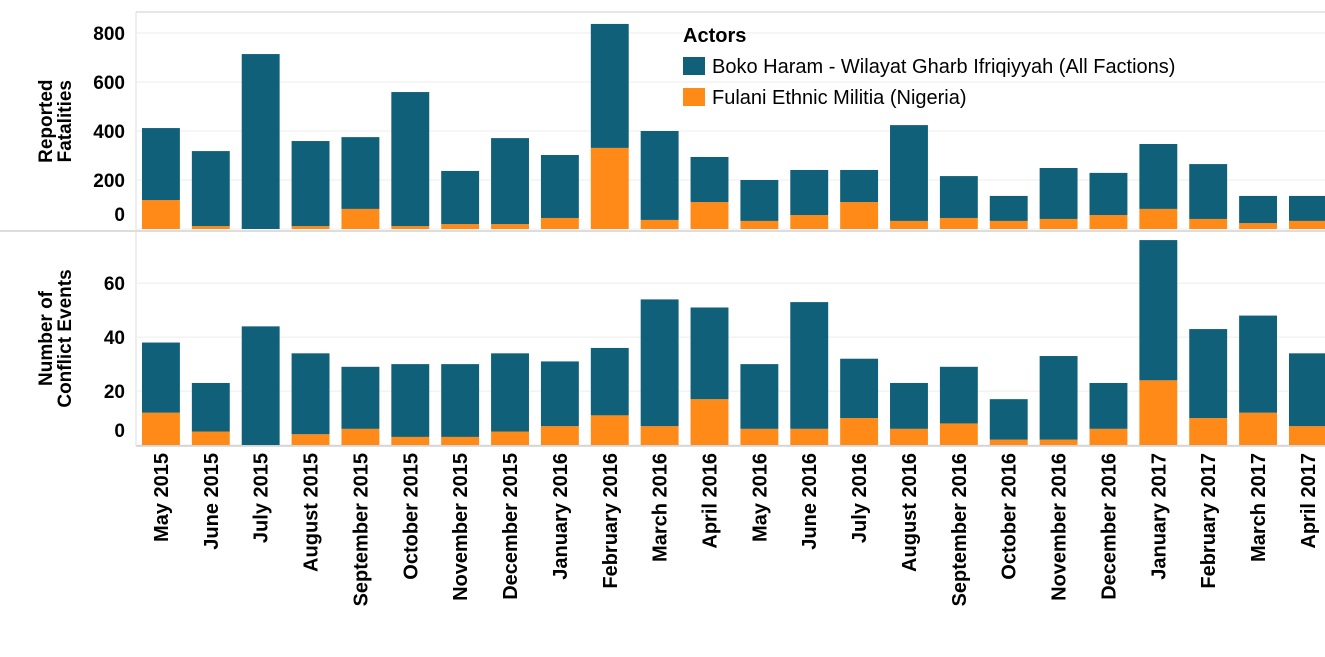 The height and width of the screenshot is (657, 1325). What do you see at coordinates (119, 431) in the screenshot?
I see `y-tick-label: 0` at bounding box center [119, 431].